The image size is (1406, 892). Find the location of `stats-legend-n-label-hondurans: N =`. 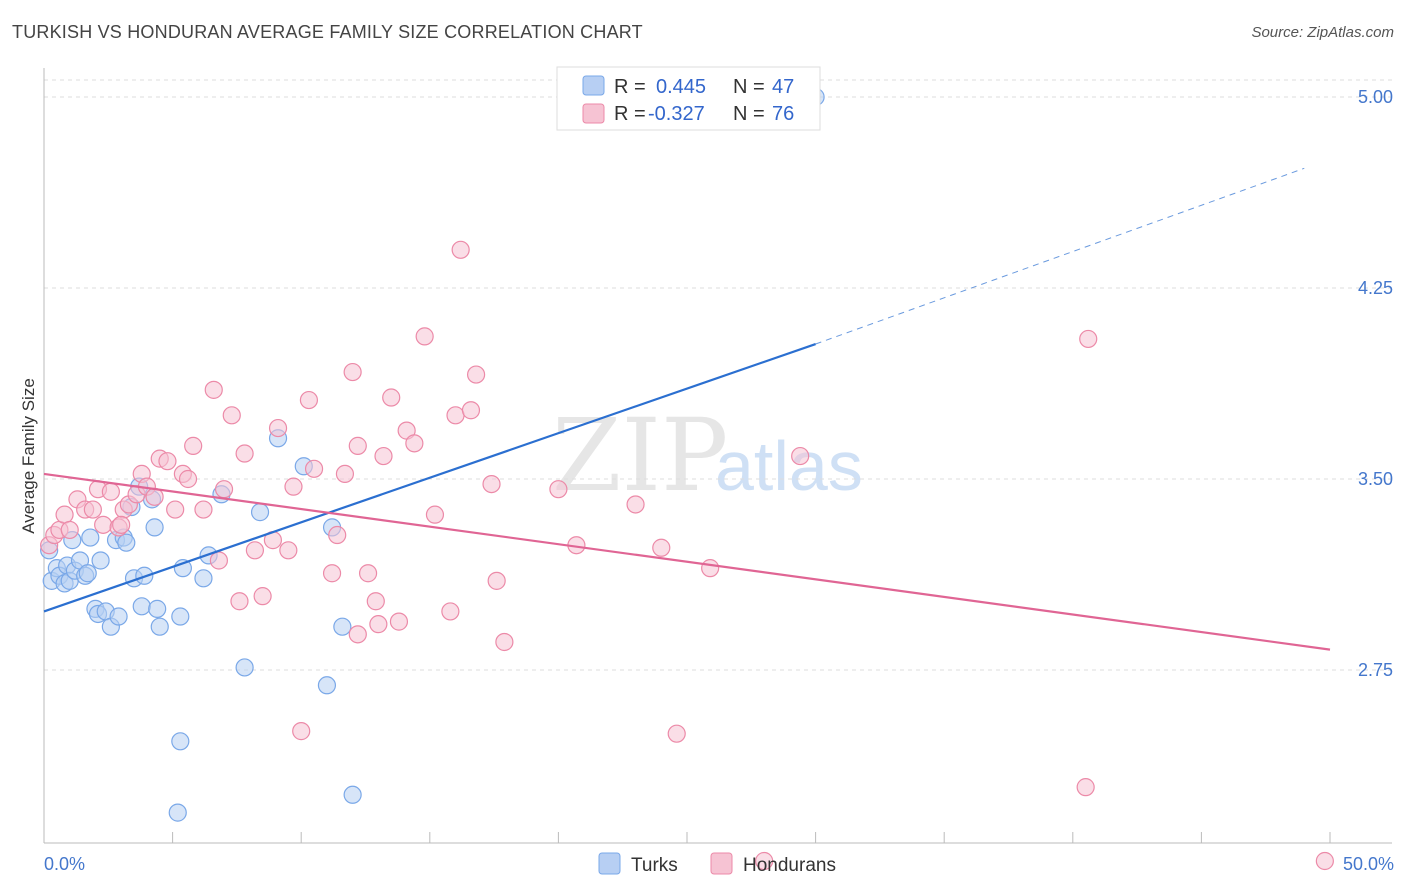

stats-legend-n-label-hondurans: N = is located at coordinates (749, 114).